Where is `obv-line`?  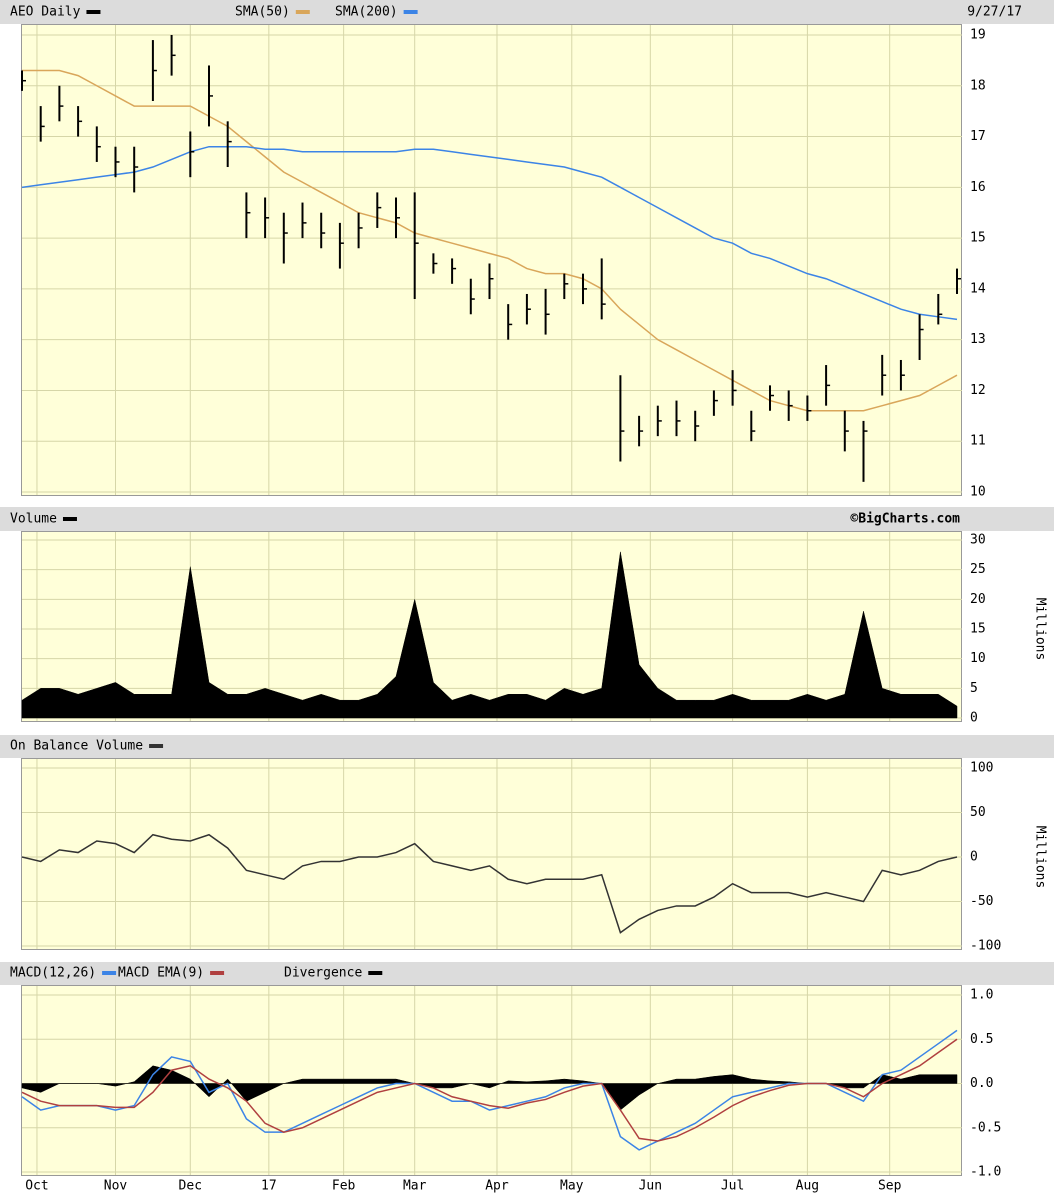 obv-line is located at coordinates (489, 883).